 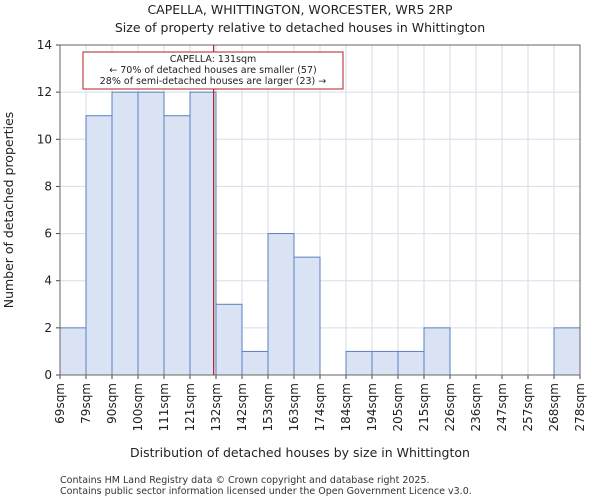 What do you see at coordinates (450, 407) in the screenshot?
I see `x-tick-label: 226sqm` at bounding box center [450, 407].